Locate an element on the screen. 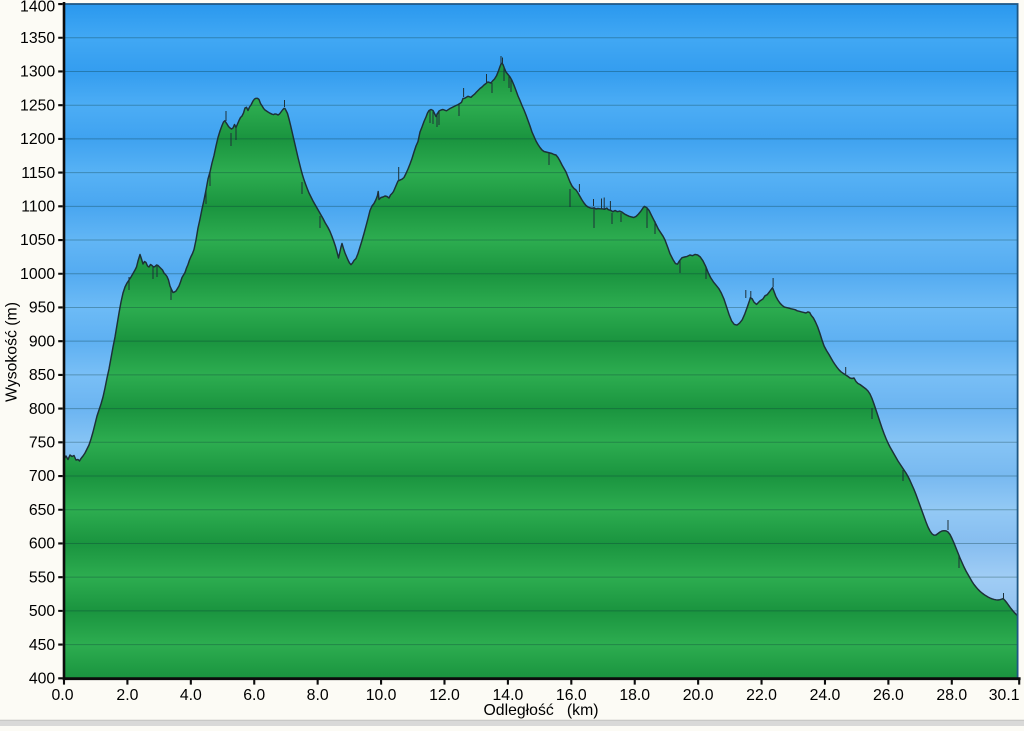  svg-text: 14.0 is located at coordinates (508, 695).